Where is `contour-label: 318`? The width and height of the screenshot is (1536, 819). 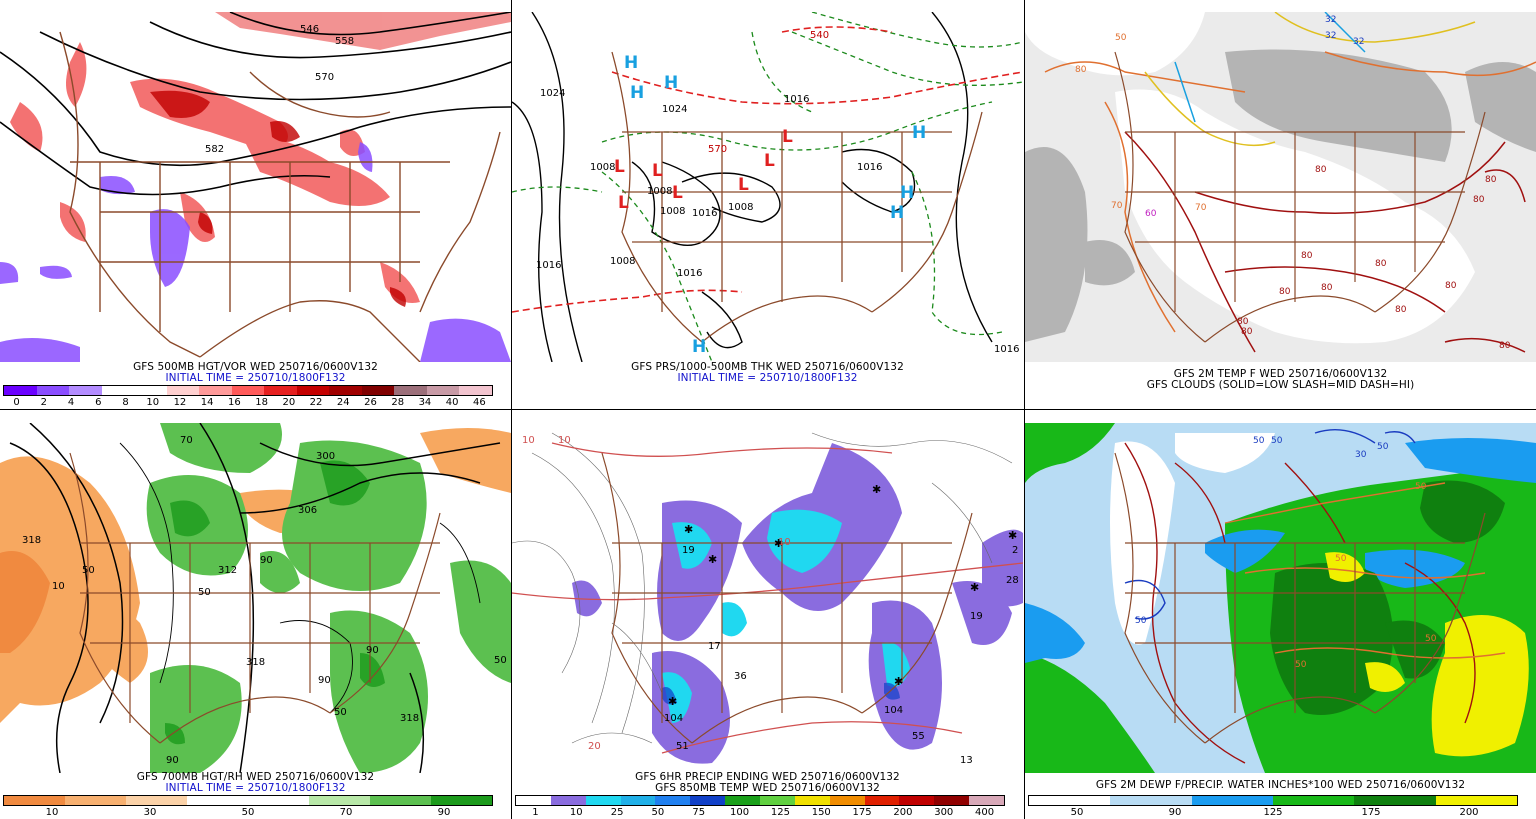 contour-label: 318 is located at coordinates (255, 662).